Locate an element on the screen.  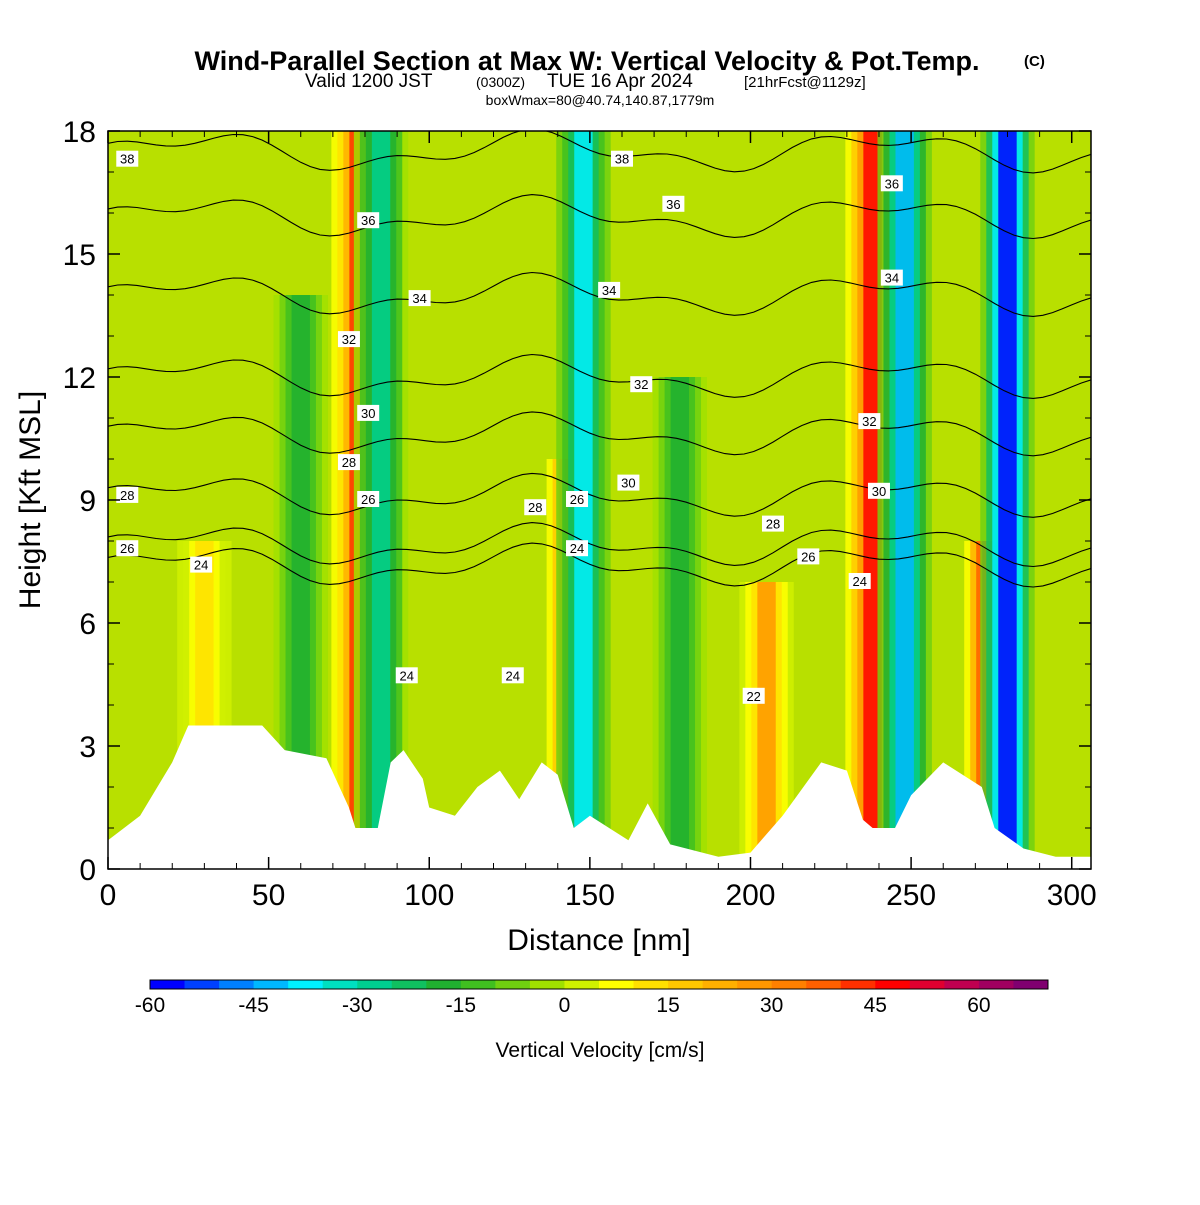
colorbar-ticks: -60 -45 -30 -15 0 15 30 45 60 is located at coordinates (563, 1005).